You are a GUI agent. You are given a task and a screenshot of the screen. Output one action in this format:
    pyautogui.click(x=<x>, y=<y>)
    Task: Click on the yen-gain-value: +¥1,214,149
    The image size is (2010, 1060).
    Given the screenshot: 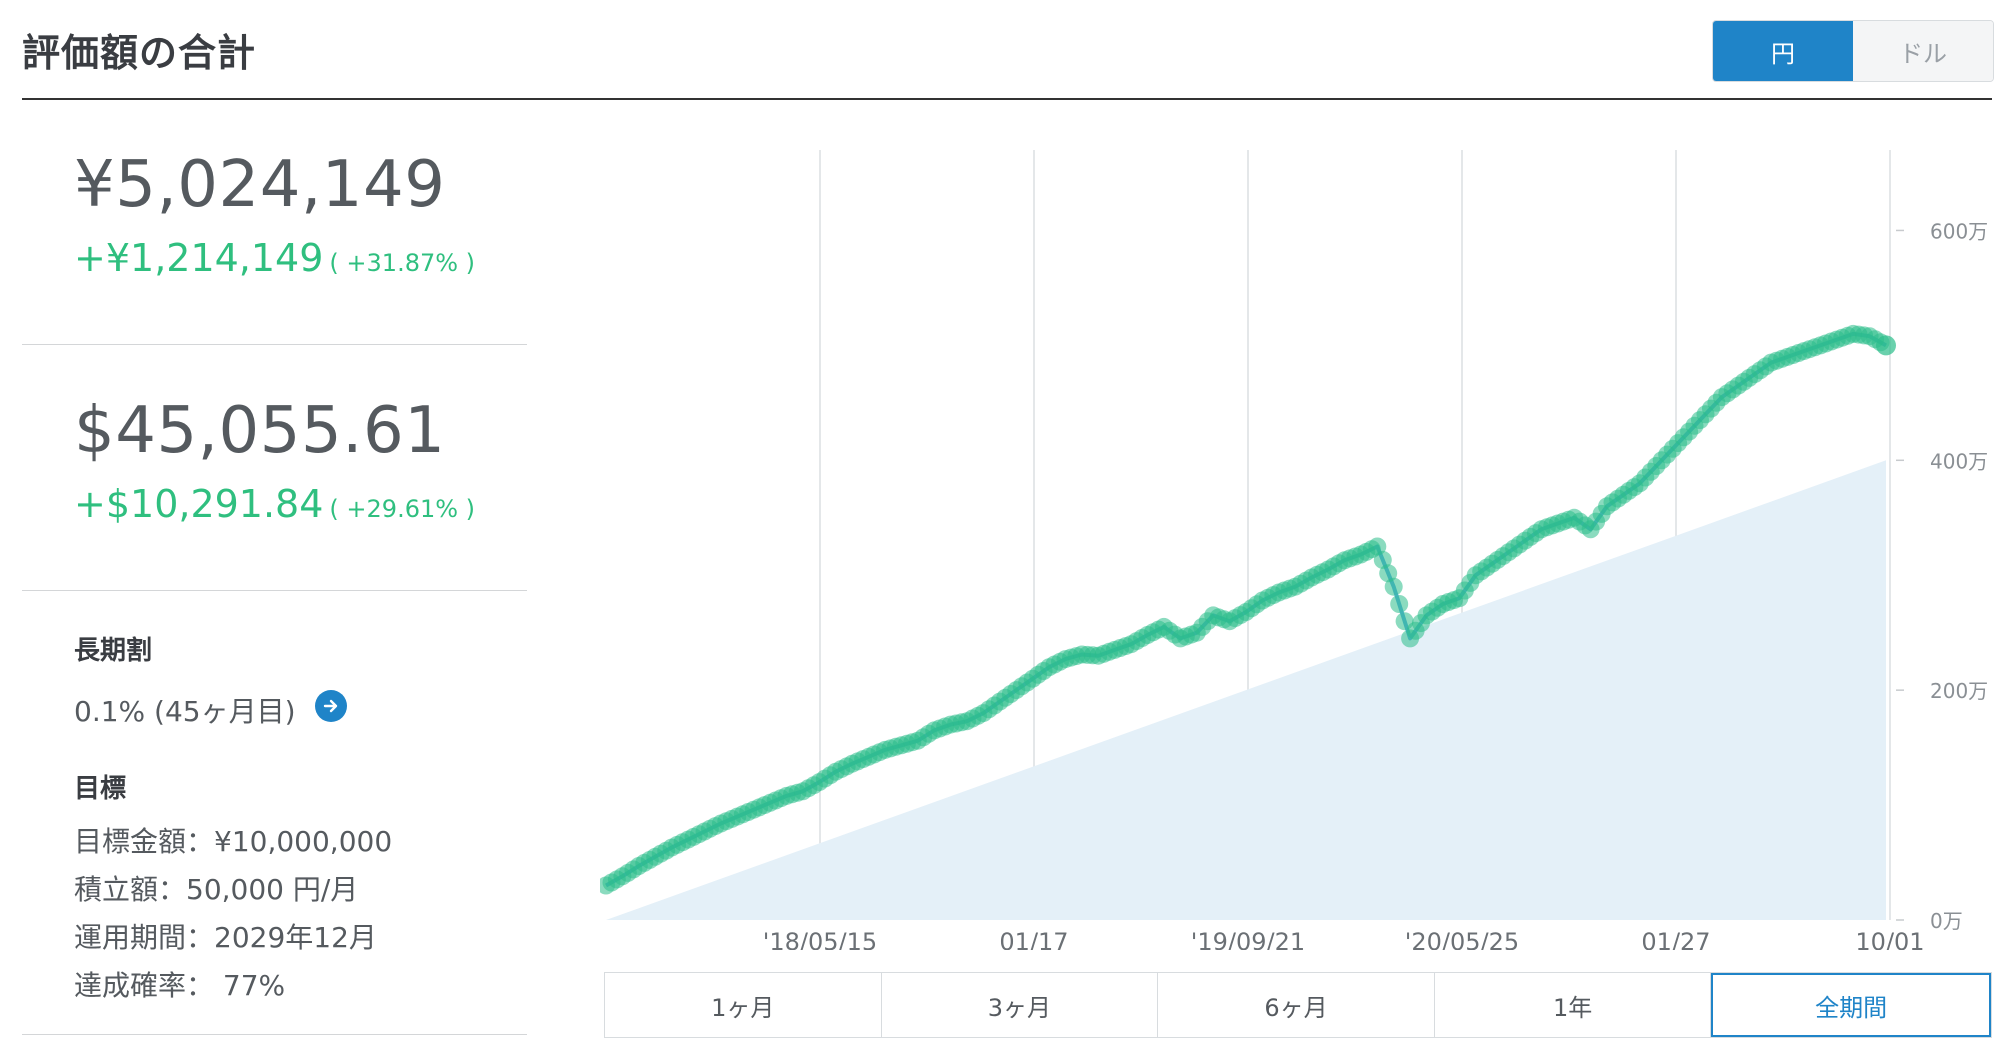 What is the action you would take?
    pyautogui.click(x=199, y=258)
    